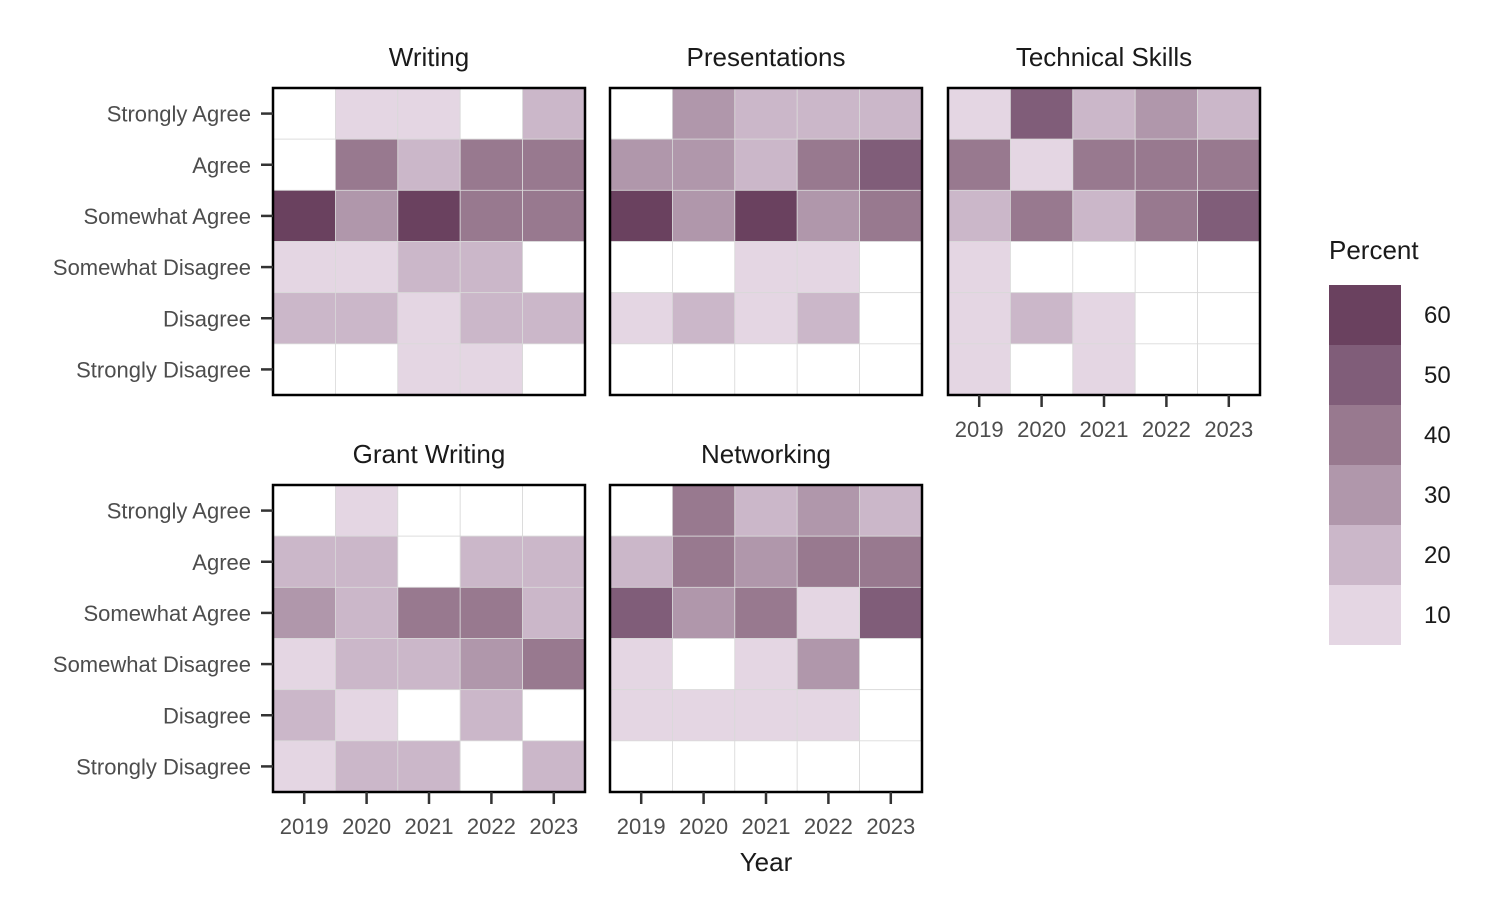  What do you see at coordinates (1437, 315) in the screenshot?
I see `legend-label: 60` at bounding box center [1437, 315].